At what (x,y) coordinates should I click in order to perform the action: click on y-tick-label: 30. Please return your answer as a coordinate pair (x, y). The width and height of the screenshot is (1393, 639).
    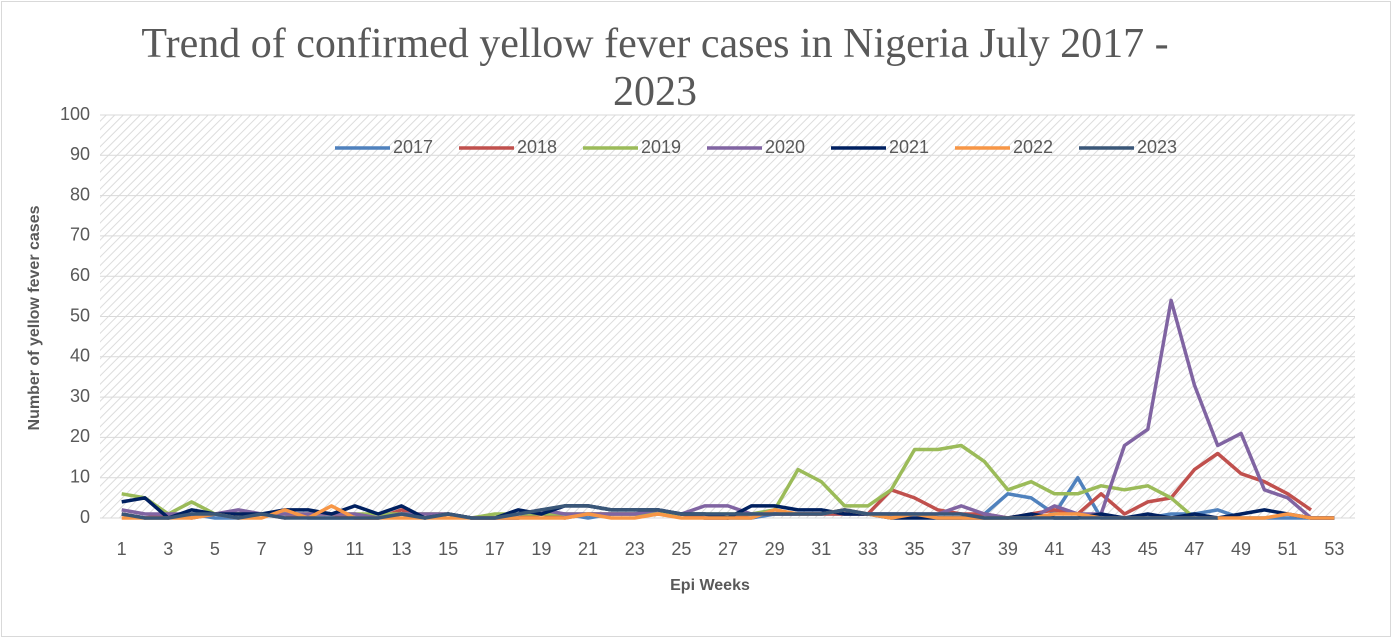
    Looking at the image, I should click on (80, 396).